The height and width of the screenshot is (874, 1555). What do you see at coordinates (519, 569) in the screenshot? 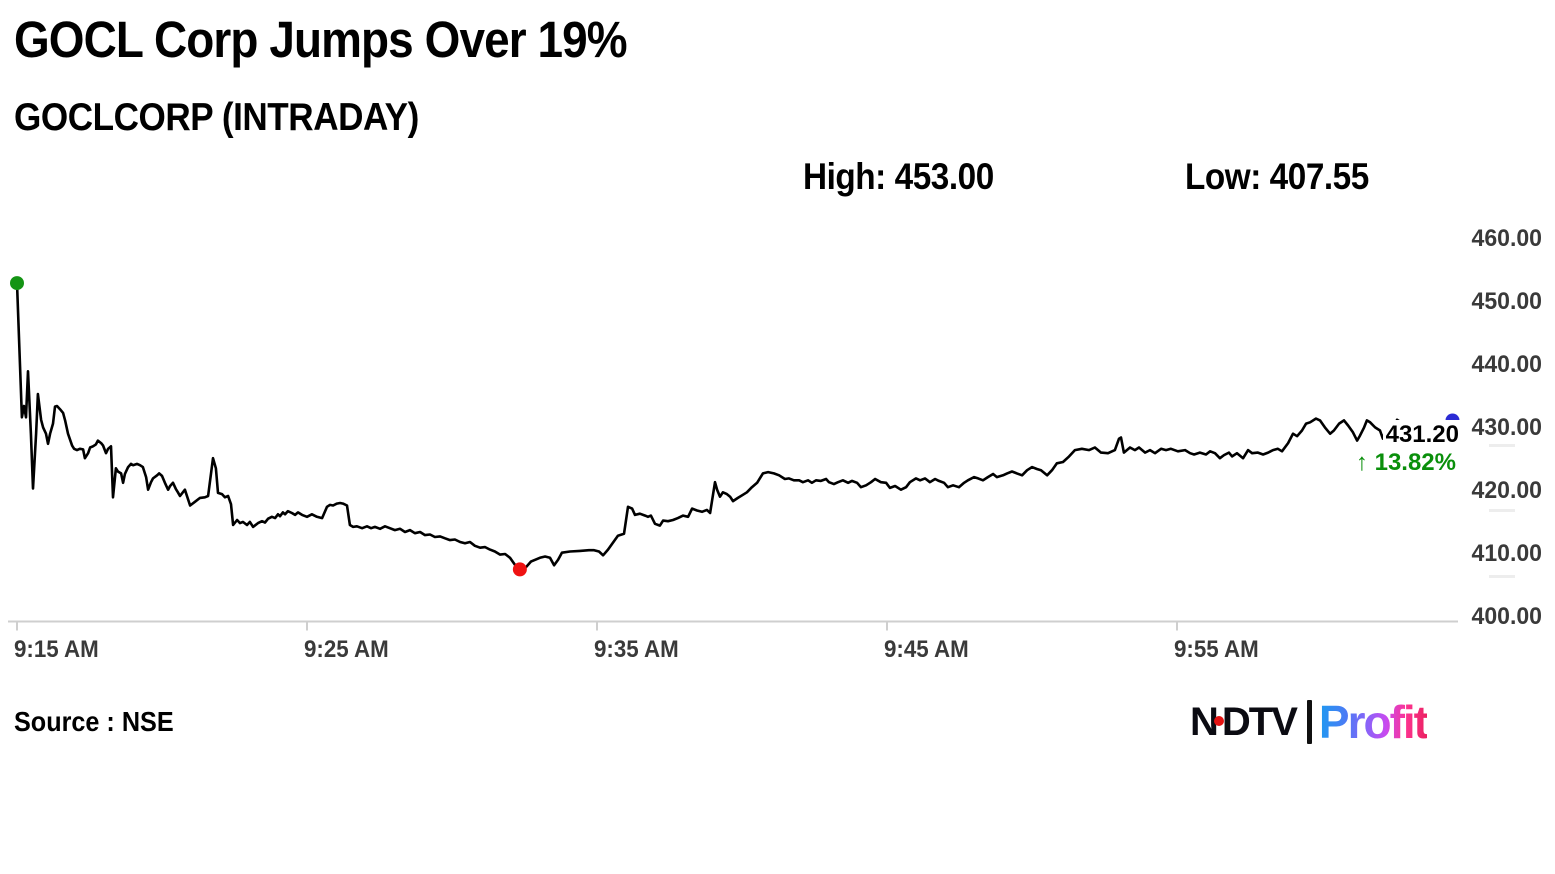
I see `low-marker-dot` at bounding box center [519, 569].